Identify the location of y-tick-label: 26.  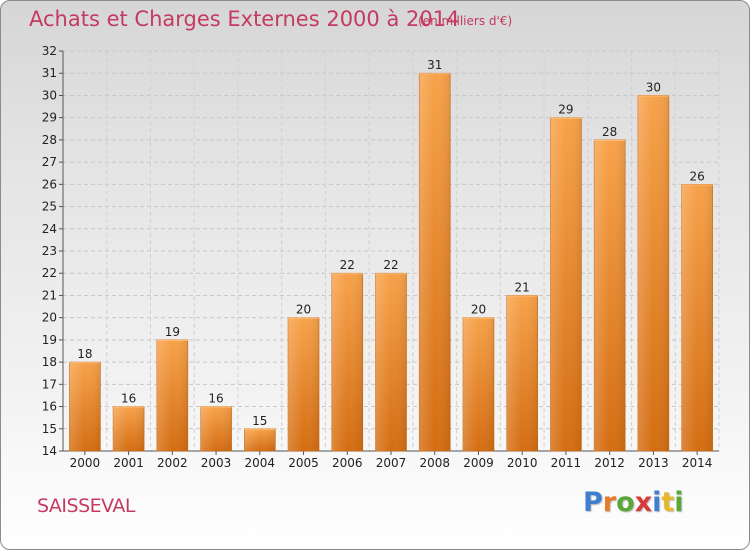
(49, 184).